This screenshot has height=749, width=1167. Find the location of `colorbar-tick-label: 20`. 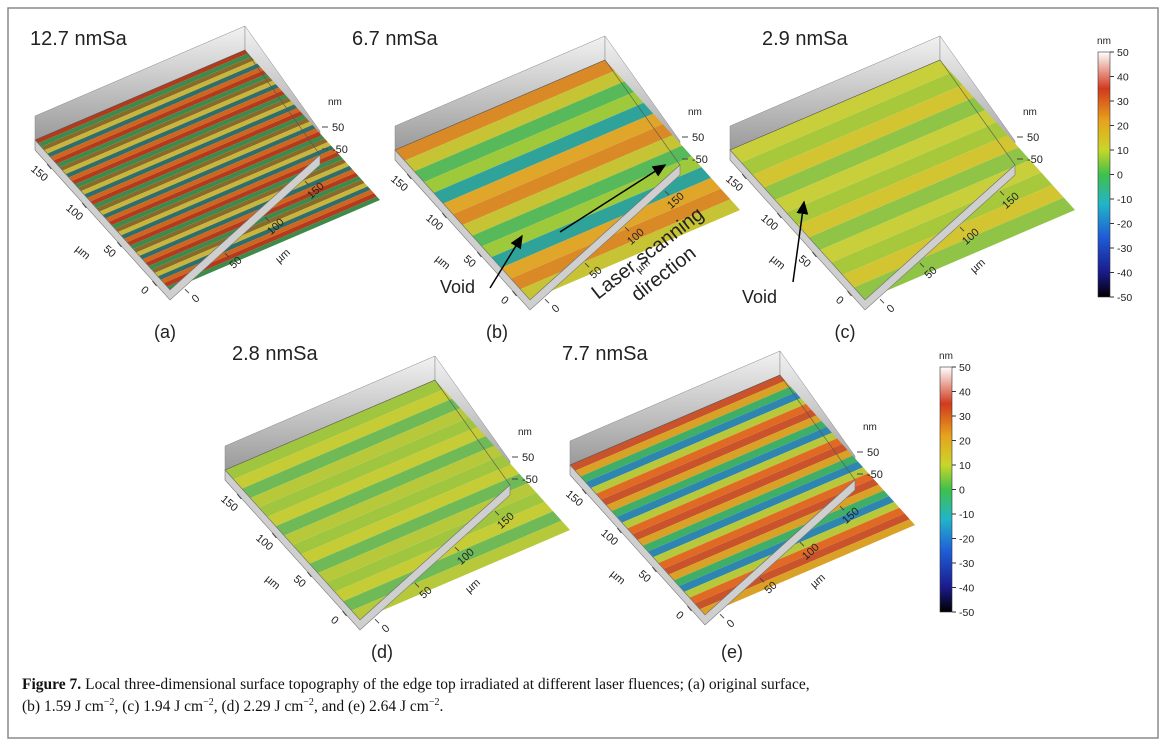

colorbar-tick-label: 20 is located at coordinates (965, 442).